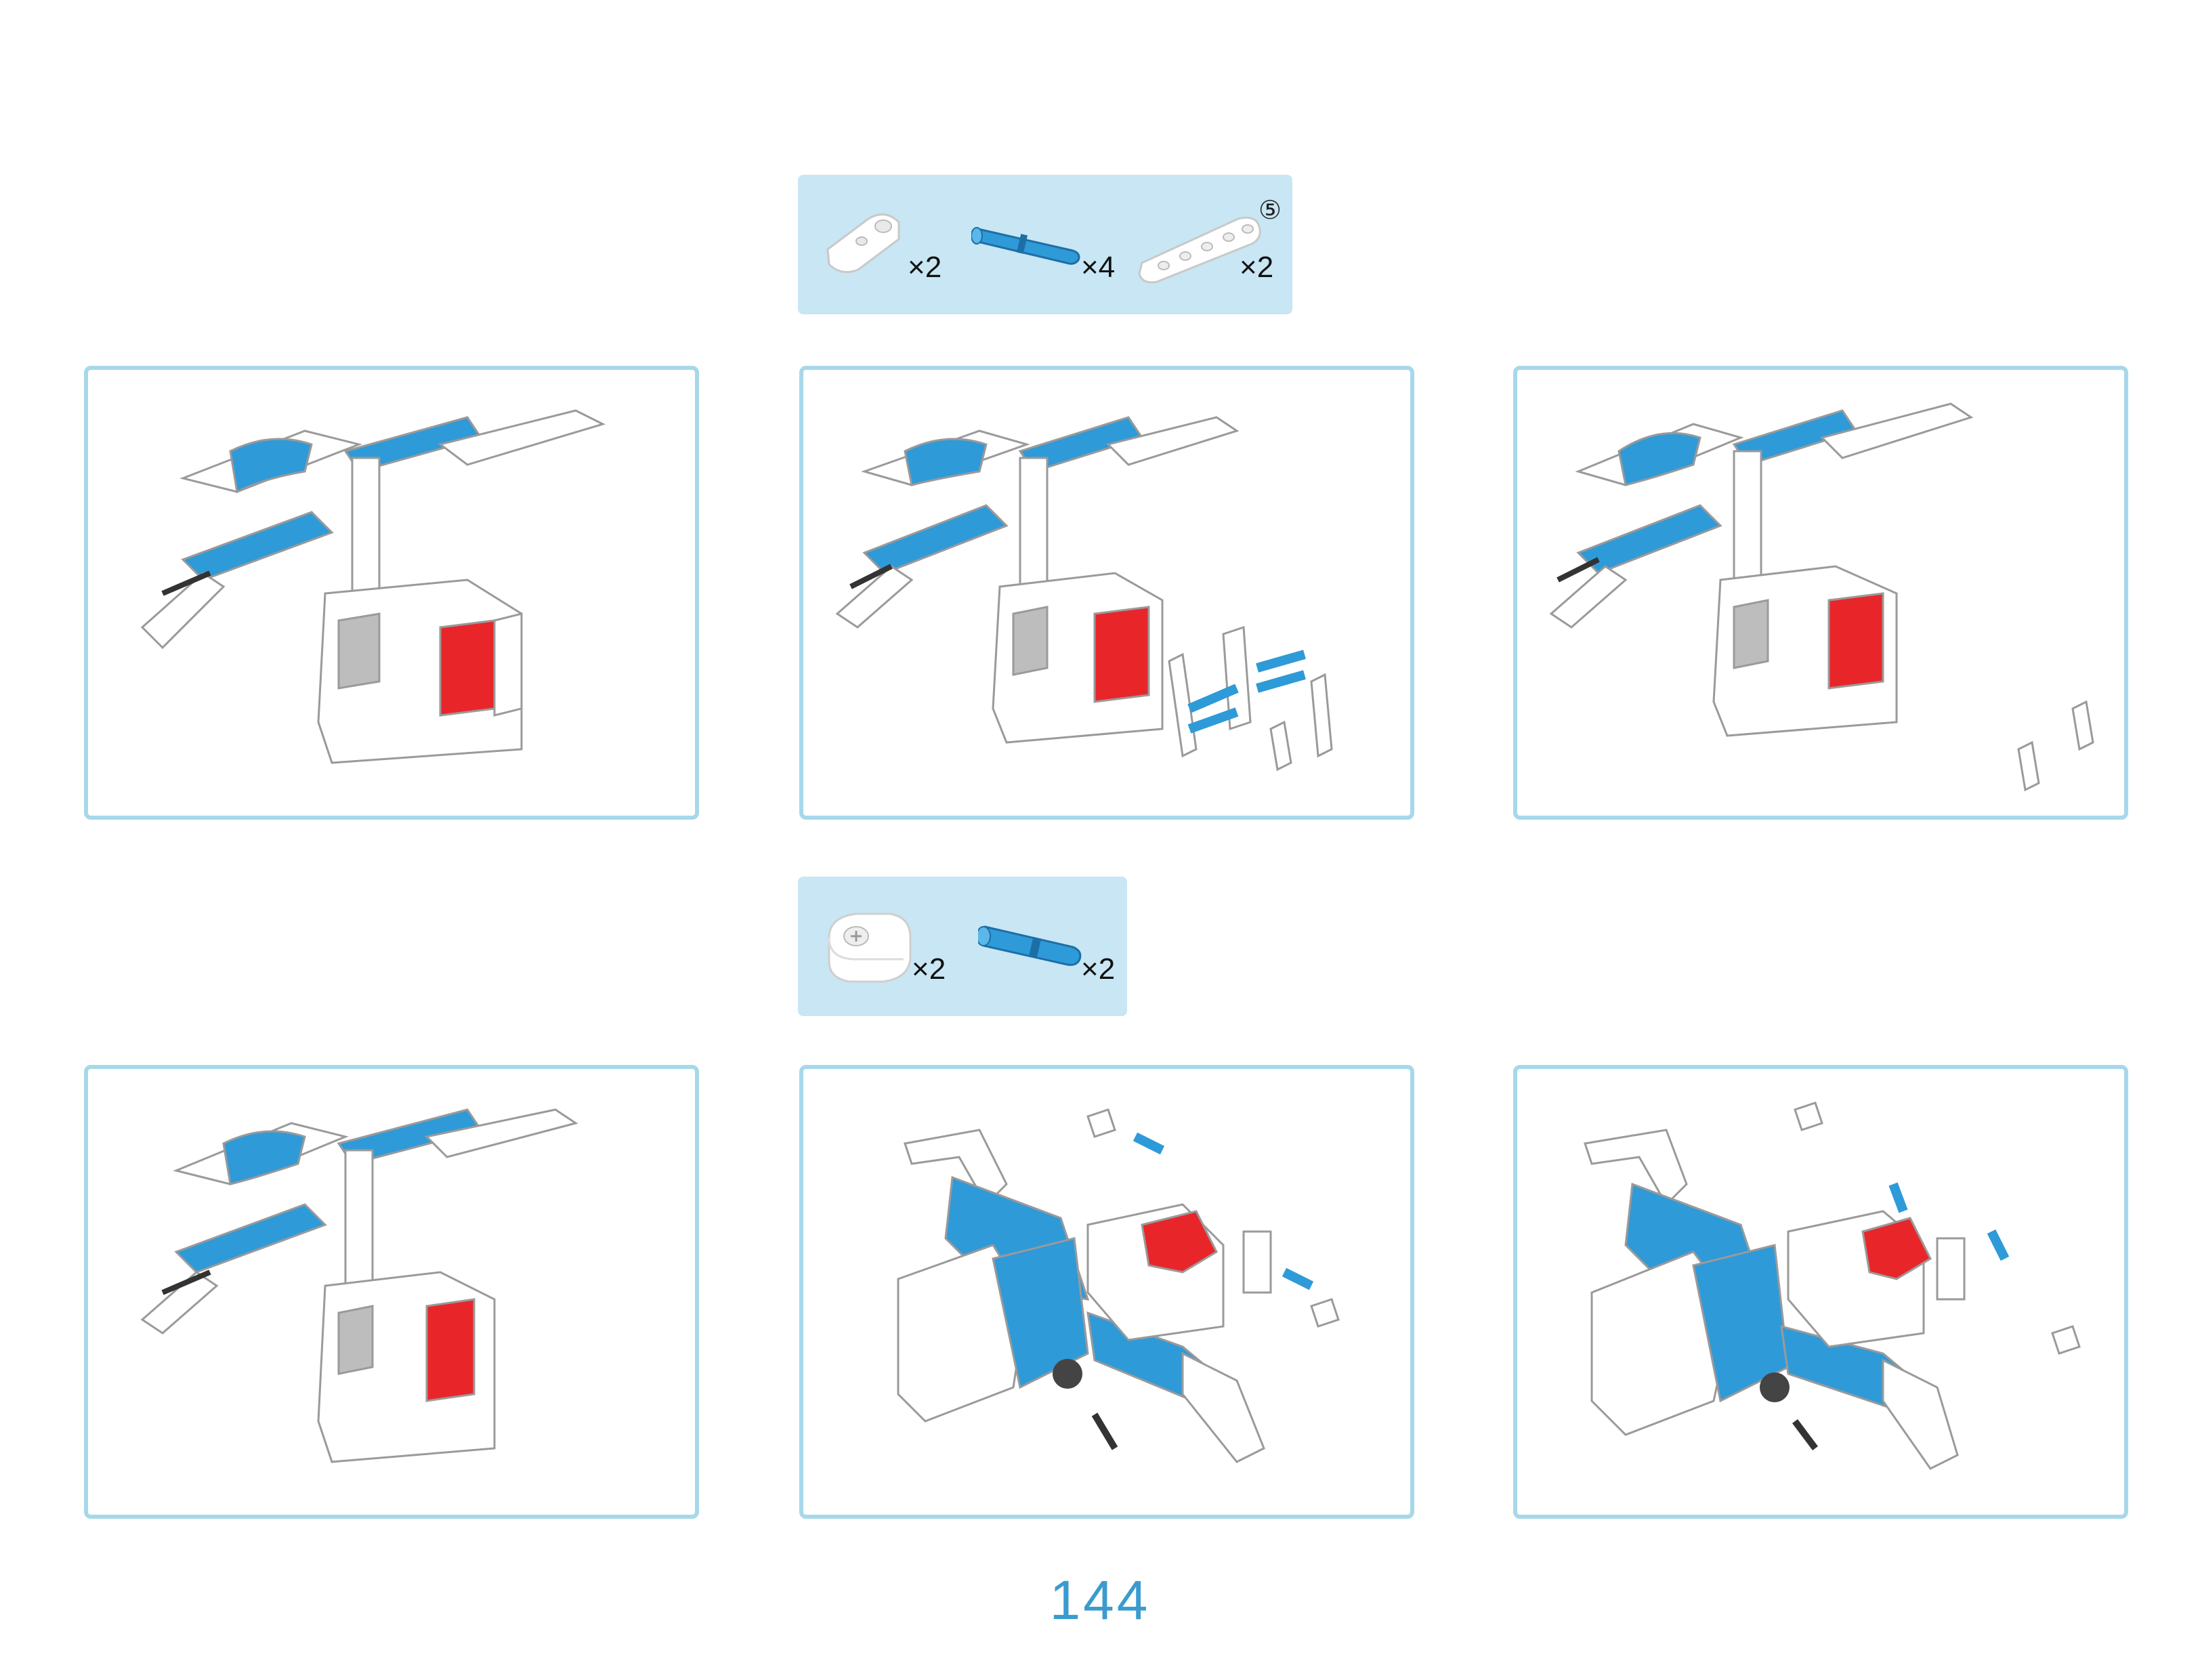 The height and width of the screenshot is (1680, 2200). I want to click on step-marker: ⑤, so click(1270, 210).